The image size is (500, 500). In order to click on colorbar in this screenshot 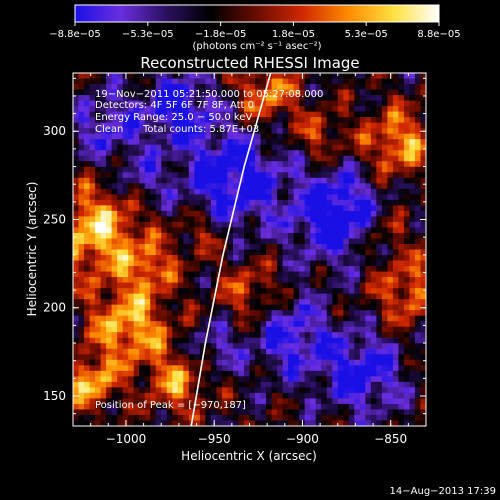, I will do `click(257, 13)`.